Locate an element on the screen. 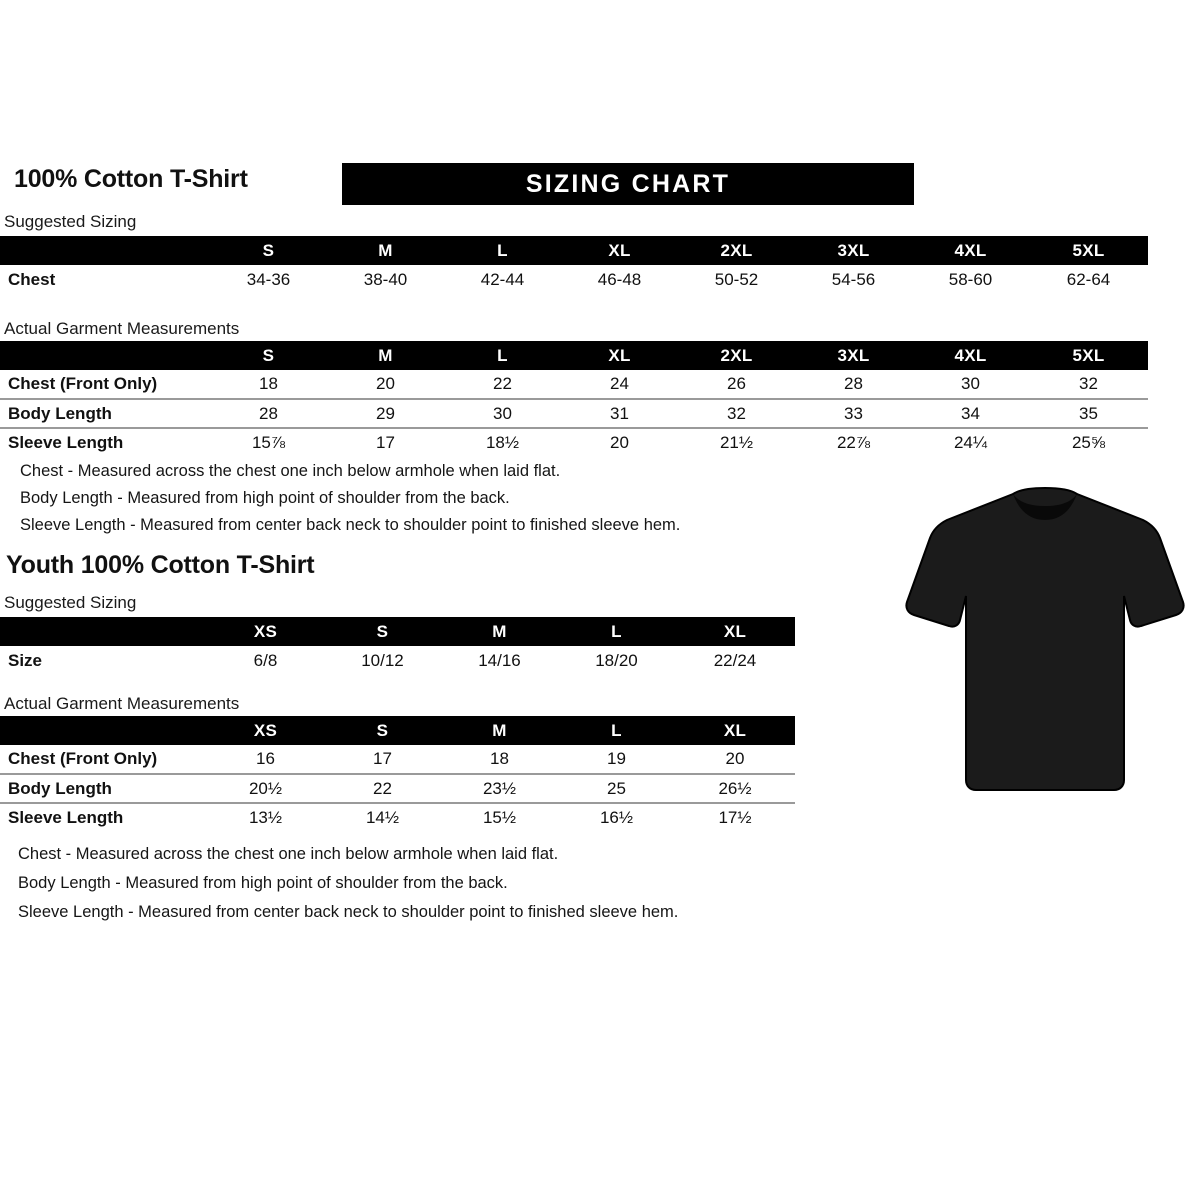 The height and width of the screenshot is (1200, 1200). youth-actual-cell: 26½ is located at coordinates (735, 788).